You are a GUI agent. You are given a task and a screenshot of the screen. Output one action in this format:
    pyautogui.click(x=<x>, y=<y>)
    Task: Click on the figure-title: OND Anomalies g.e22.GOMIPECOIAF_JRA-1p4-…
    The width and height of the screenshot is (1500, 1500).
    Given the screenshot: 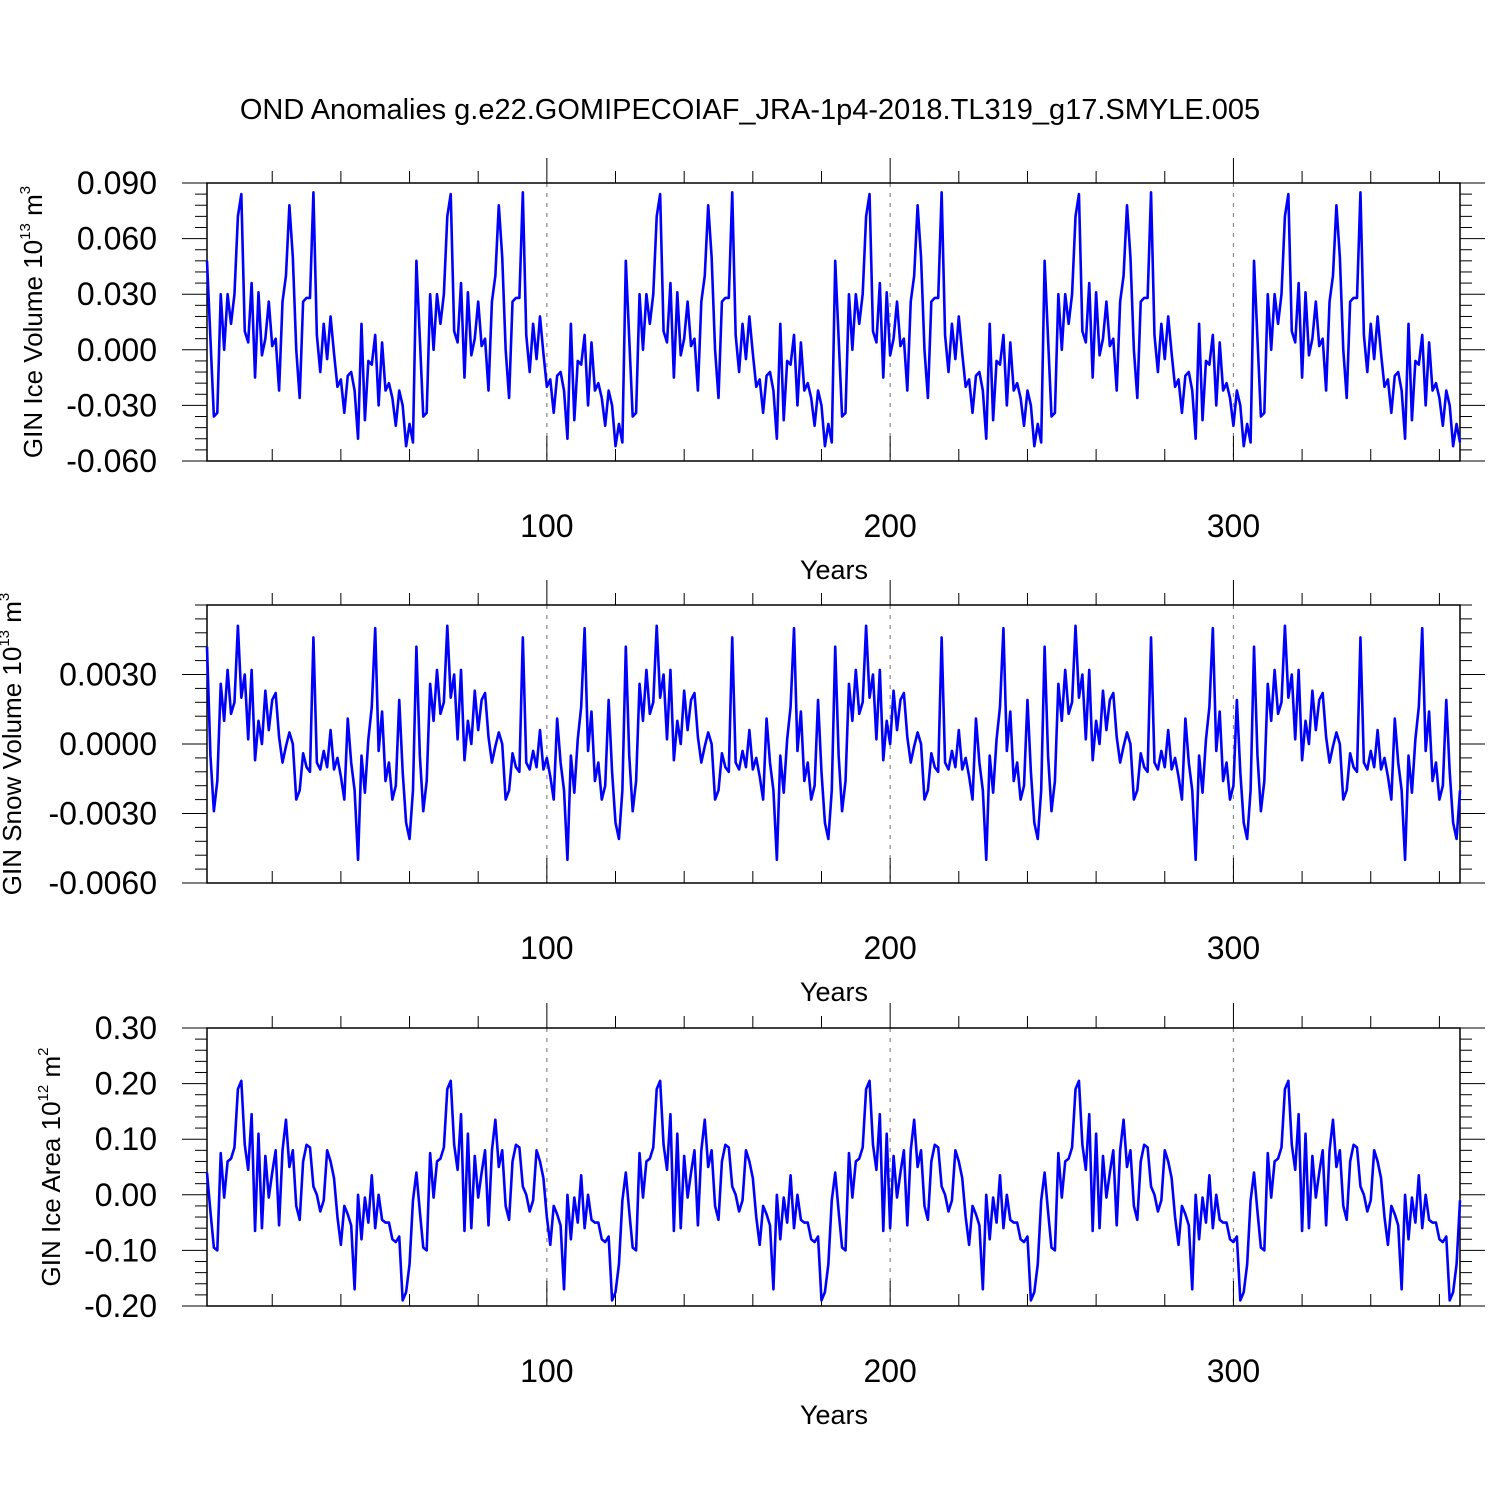 What is the action you would take?
    pyautogui.click(x=750, y=110)
    